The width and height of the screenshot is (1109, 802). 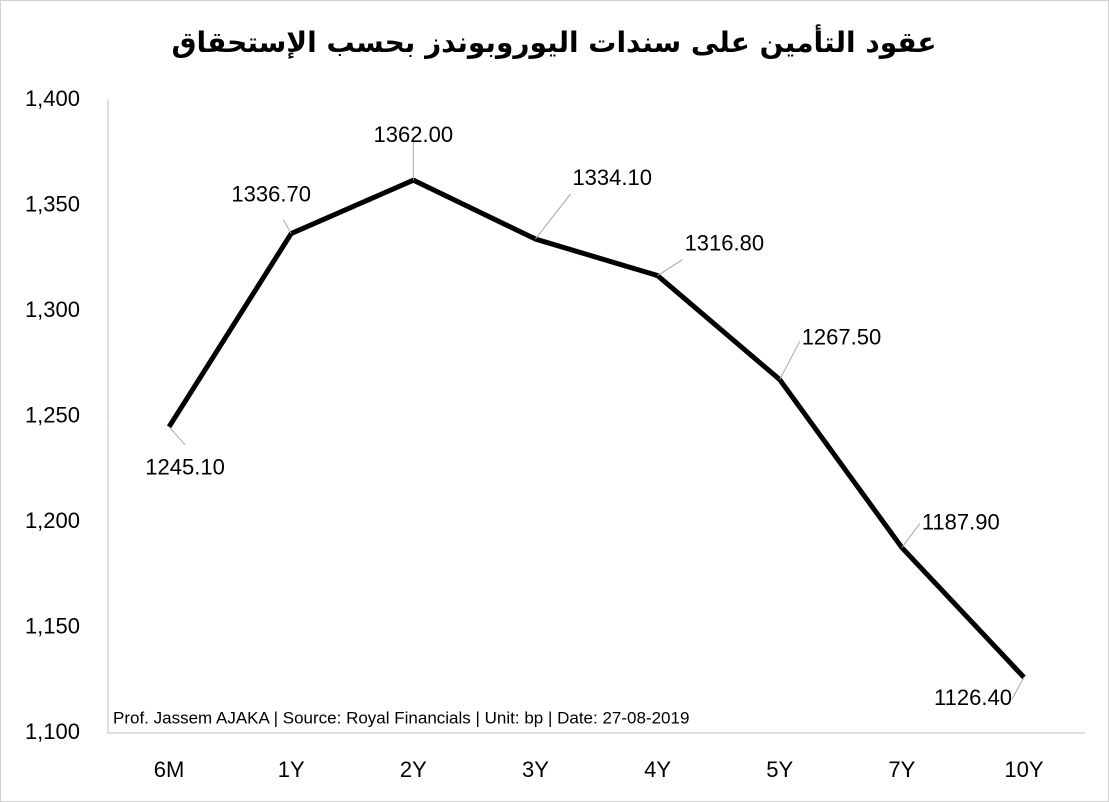 I want to click on data-label: 1126.40, so click(x=973, y=697).